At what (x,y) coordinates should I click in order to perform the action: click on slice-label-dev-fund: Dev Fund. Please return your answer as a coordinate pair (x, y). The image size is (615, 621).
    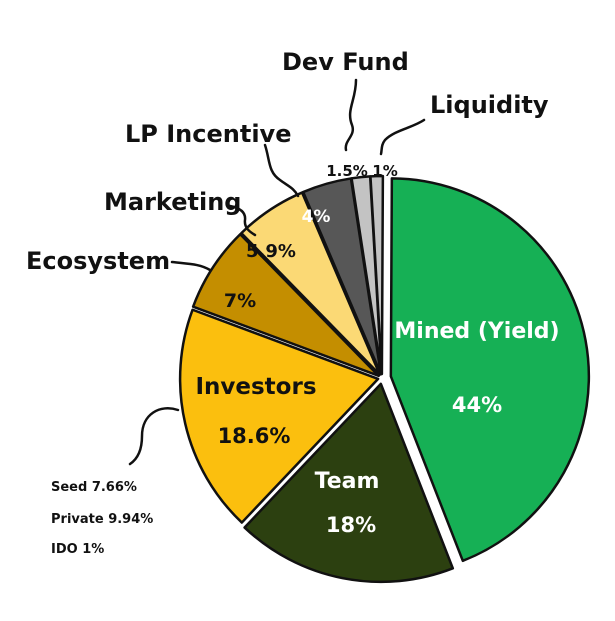
    Looking at the image, I should click on (345, 62).